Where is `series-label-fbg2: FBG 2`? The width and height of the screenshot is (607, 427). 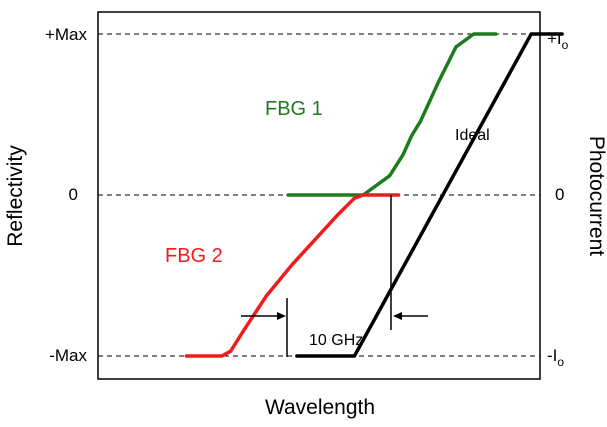
series-label-fbg2: FBG 2 is located at coordinates (194, 256).